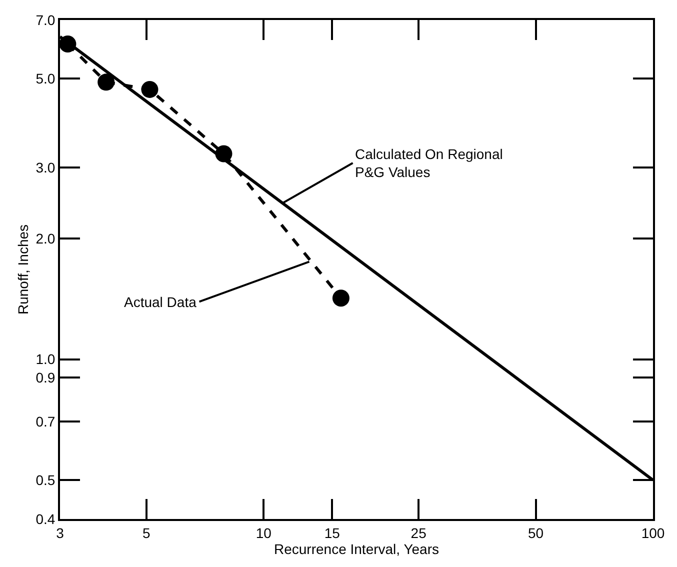 The width and height of the screenshot is (677, 567). Describe the element at coordinates (356, 548) in the screenshot. I see `x-axis-title: Recurrence Interval, Years` at that location.